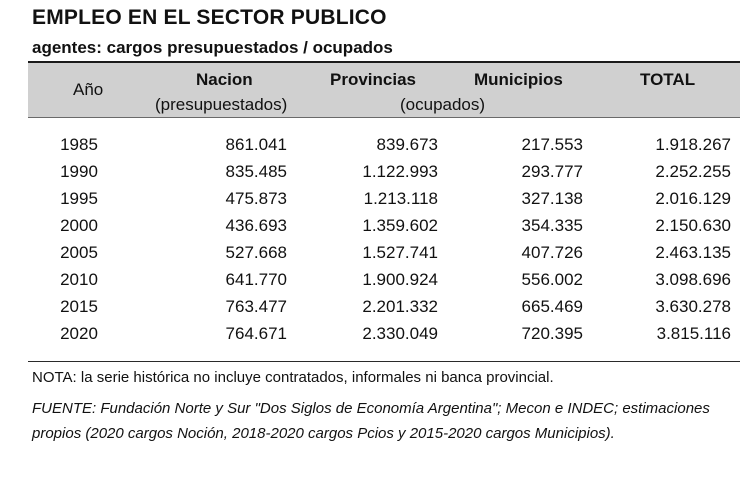 The height and width of the screenshot is (479, 740). I want to click on cell-provincias: 1.122.993, so click(400, 171).